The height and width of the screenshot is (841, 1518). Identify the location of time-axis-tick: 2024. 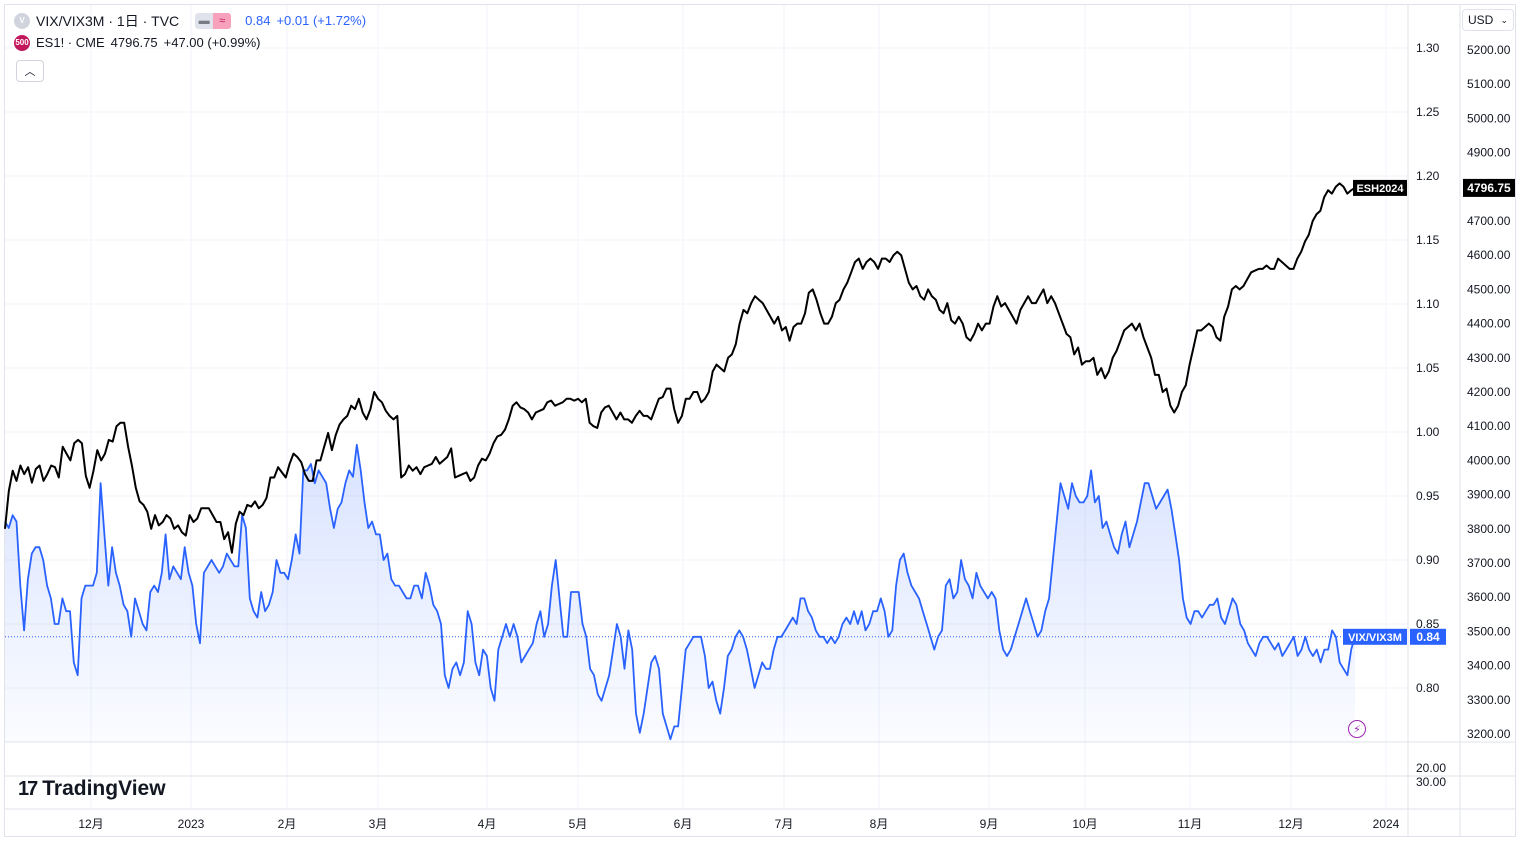
(1386, 824).